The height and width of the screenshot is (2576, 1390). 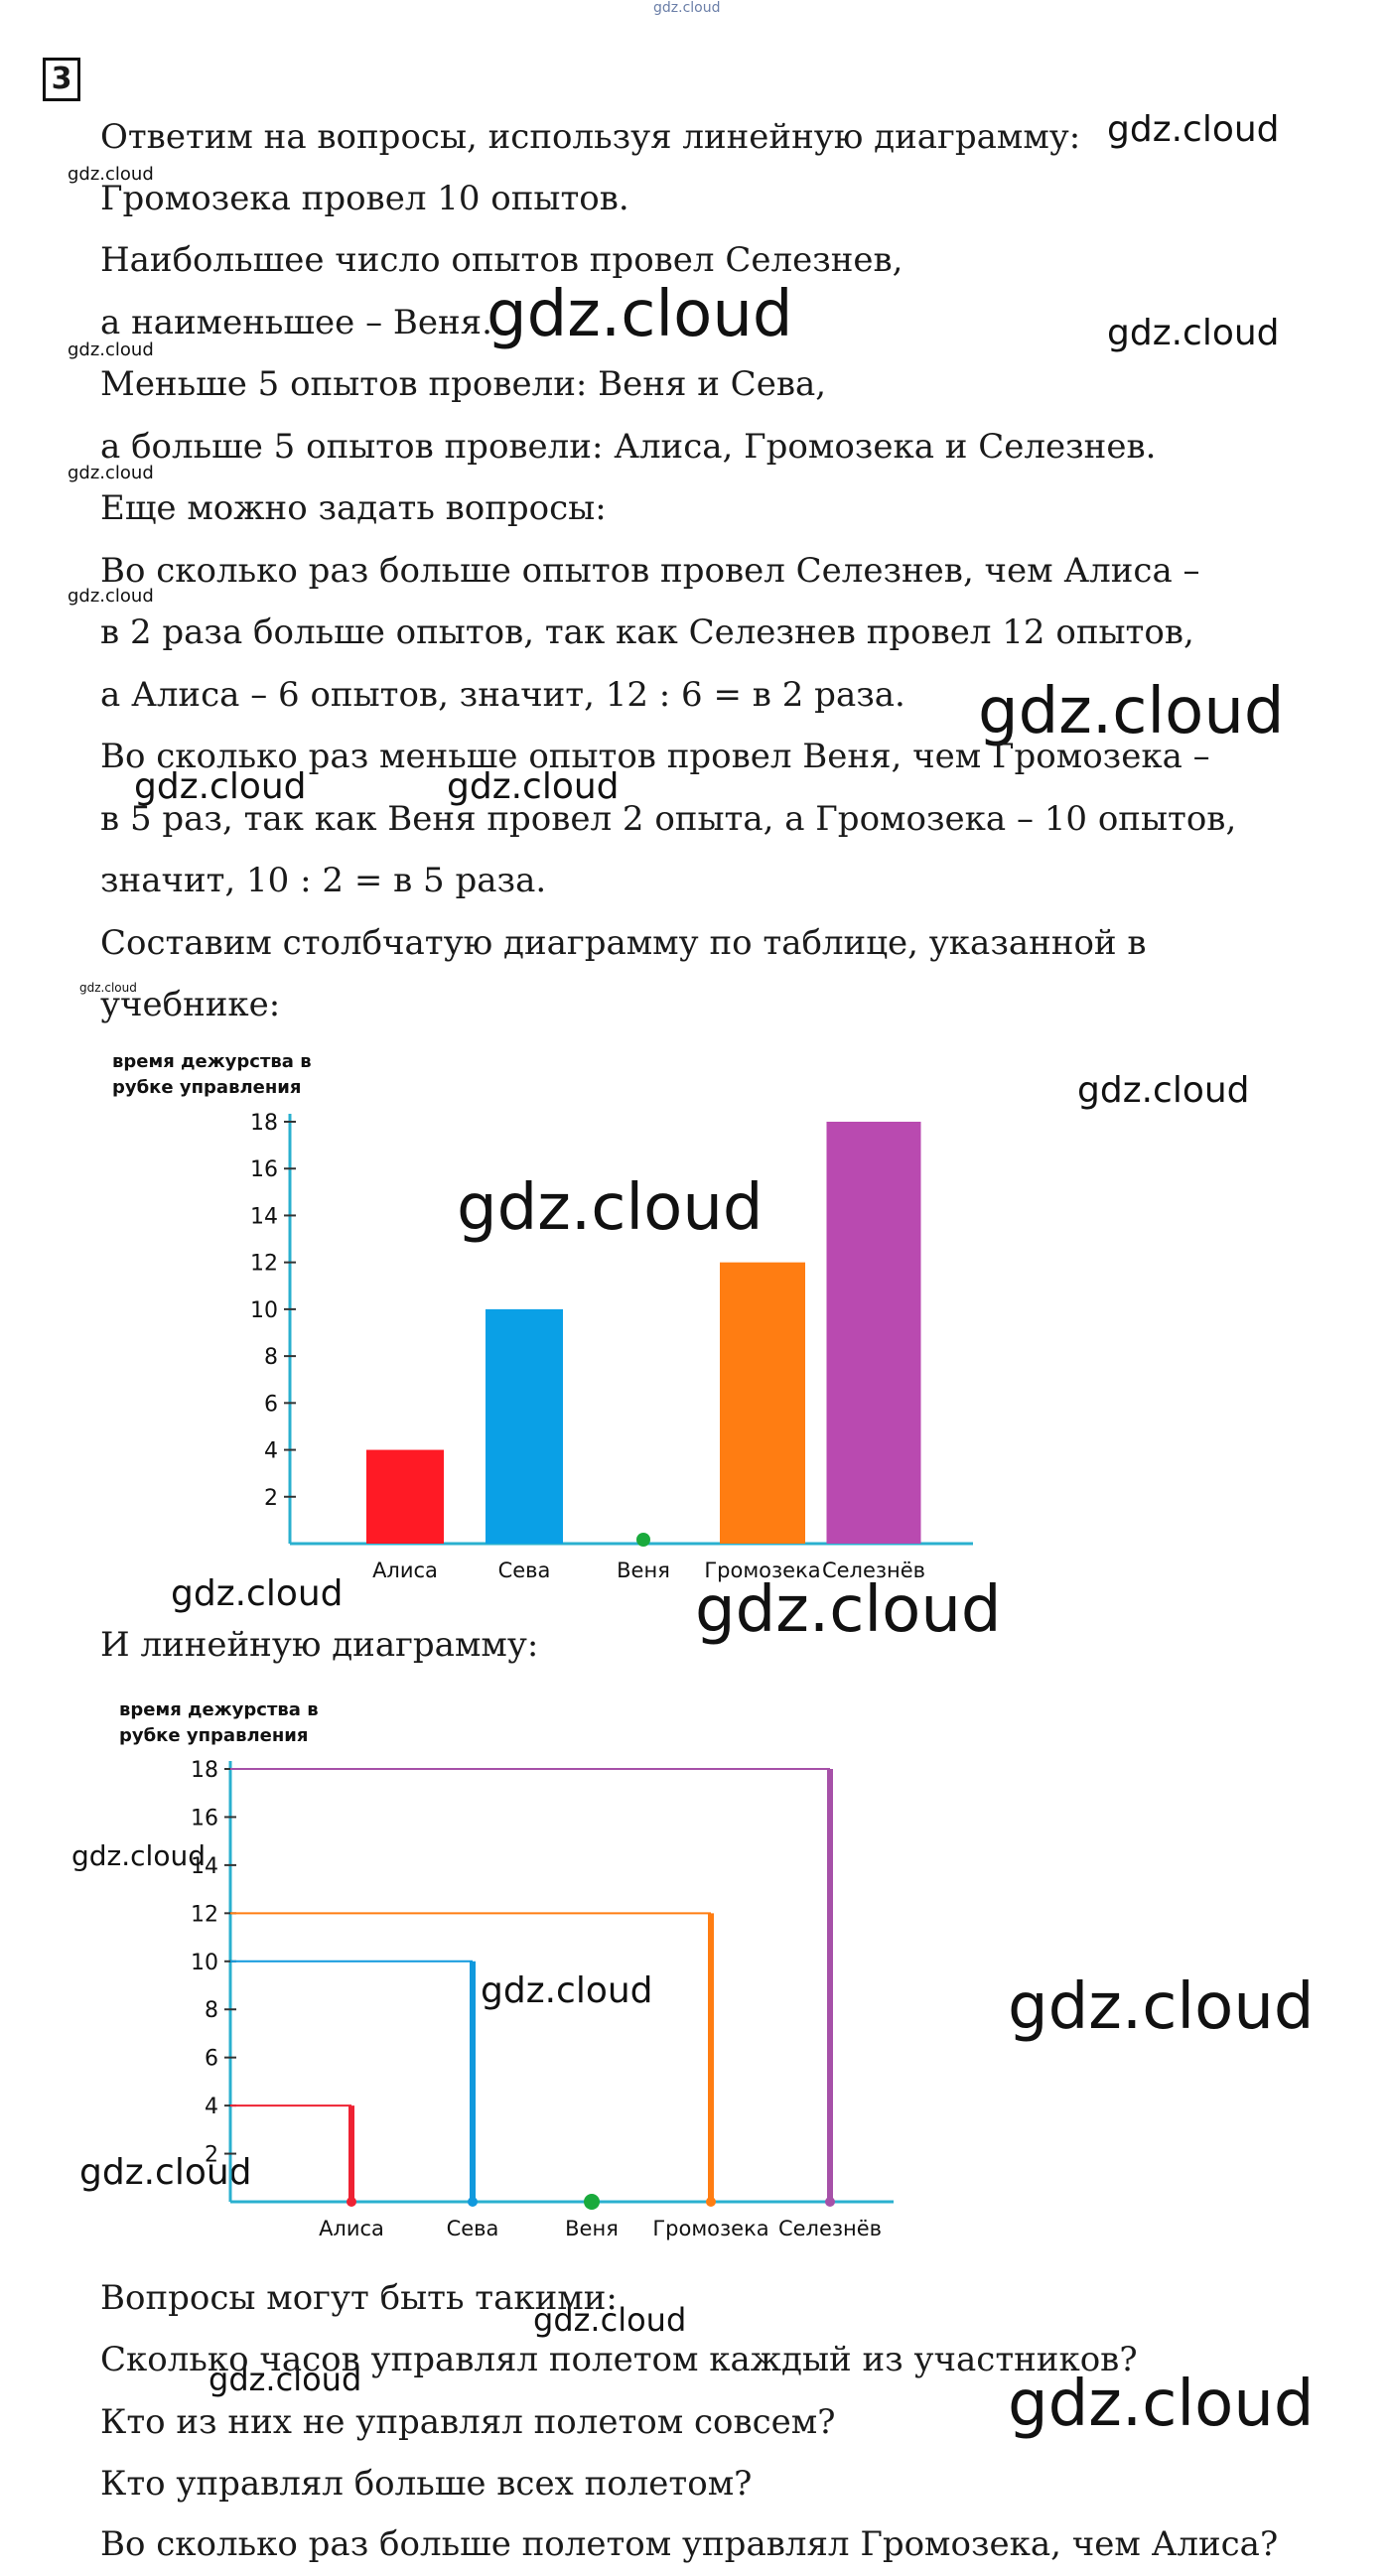 What do you see at coordinates (426, 2484) in the screenshot?
I see `question-line: Кто управлял больше всех полетом?` at bounding box center [426, 2484].